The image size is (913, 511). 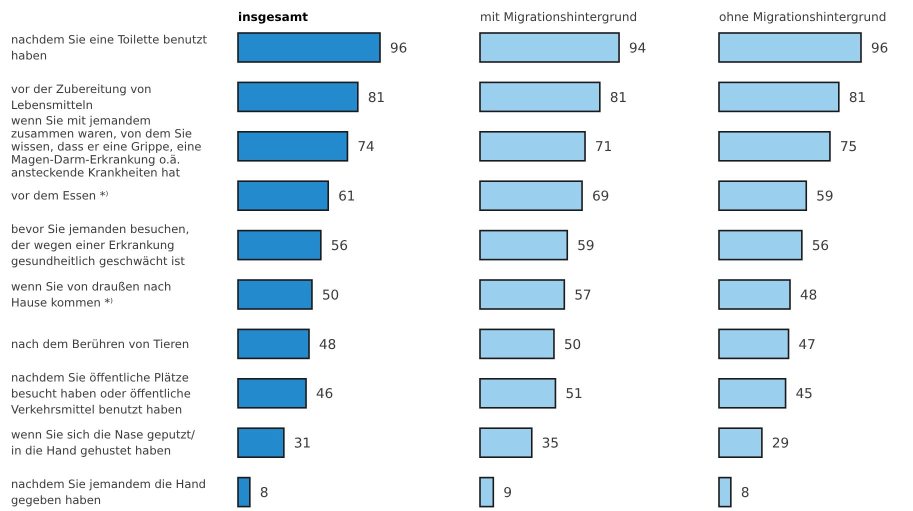 What do you see at coordinates (366, 147) in the screenshot?
I see `data-label: 74` at bounding box center [366, 147].